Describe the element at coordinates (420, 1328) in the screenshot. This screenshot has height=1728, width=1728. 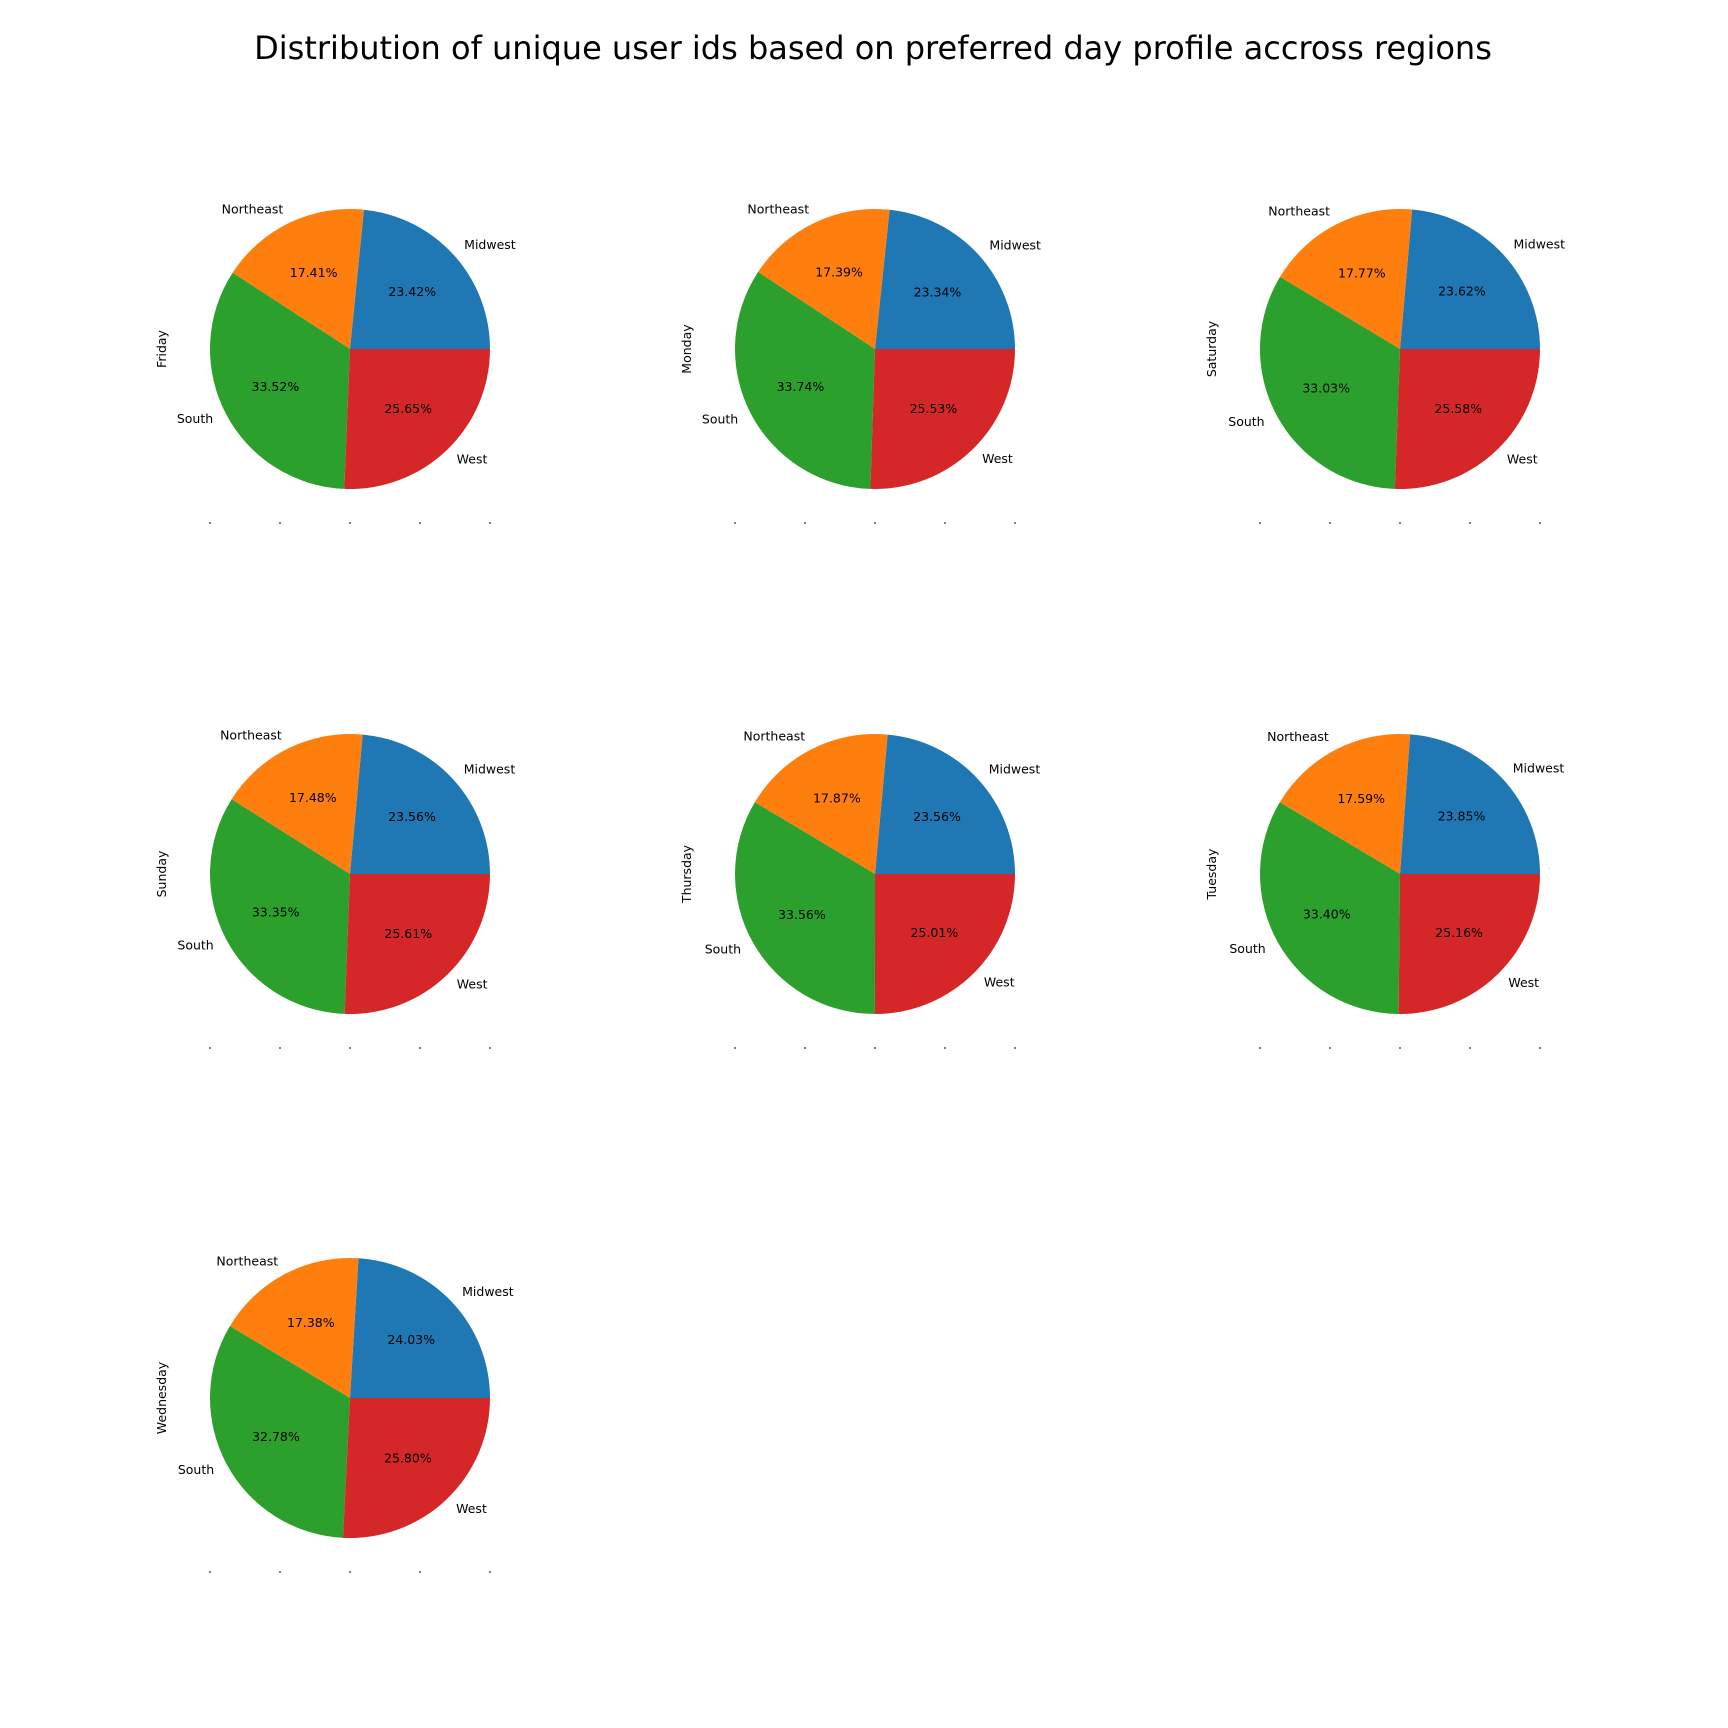
I see `pie-slice-wednesday-midwest` at that location.